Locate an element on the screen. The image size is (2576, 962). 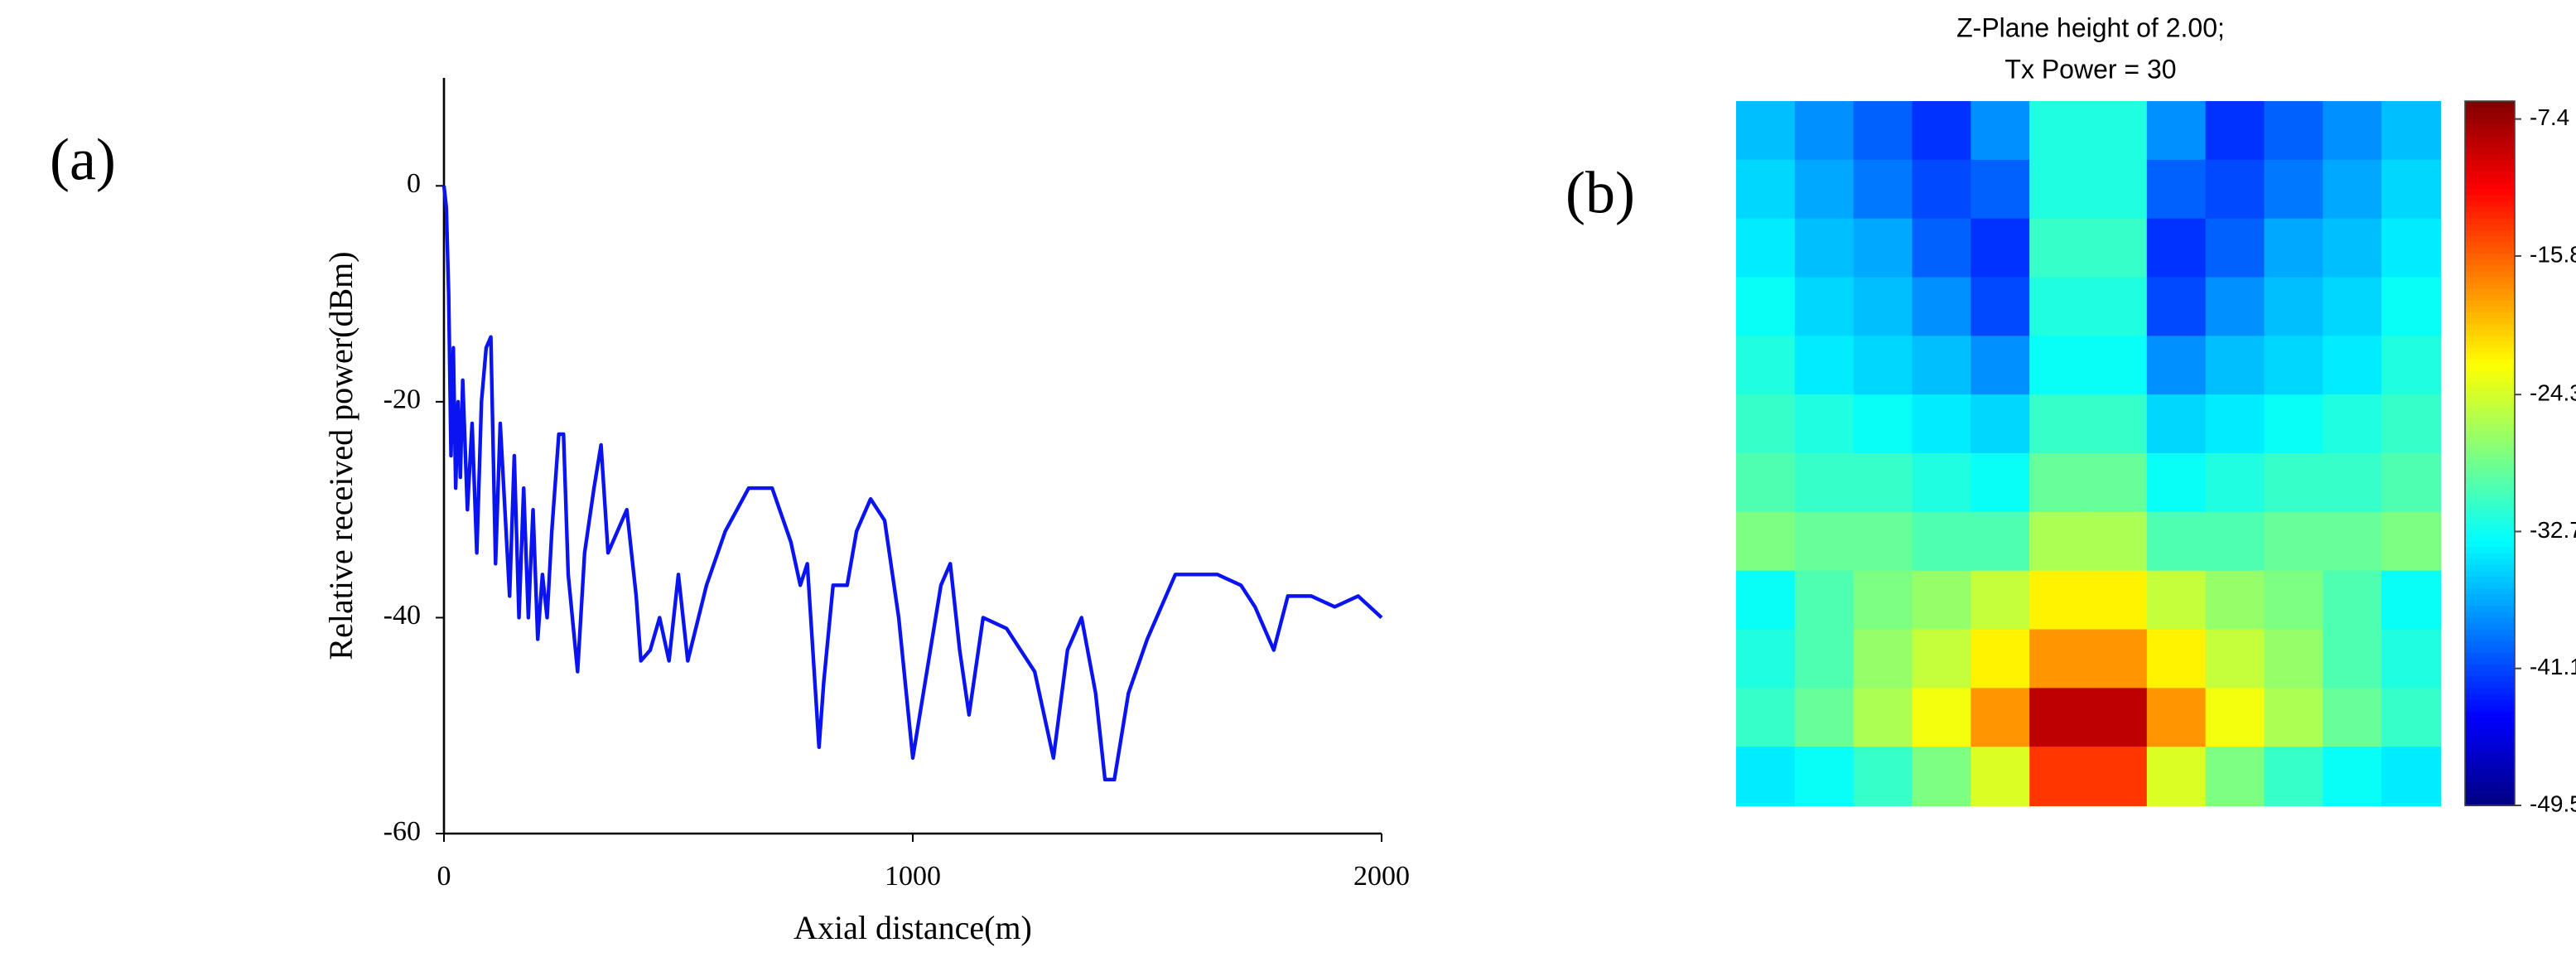
chart-title: Tx Power = 30 is located at coordinates (2090, 69).